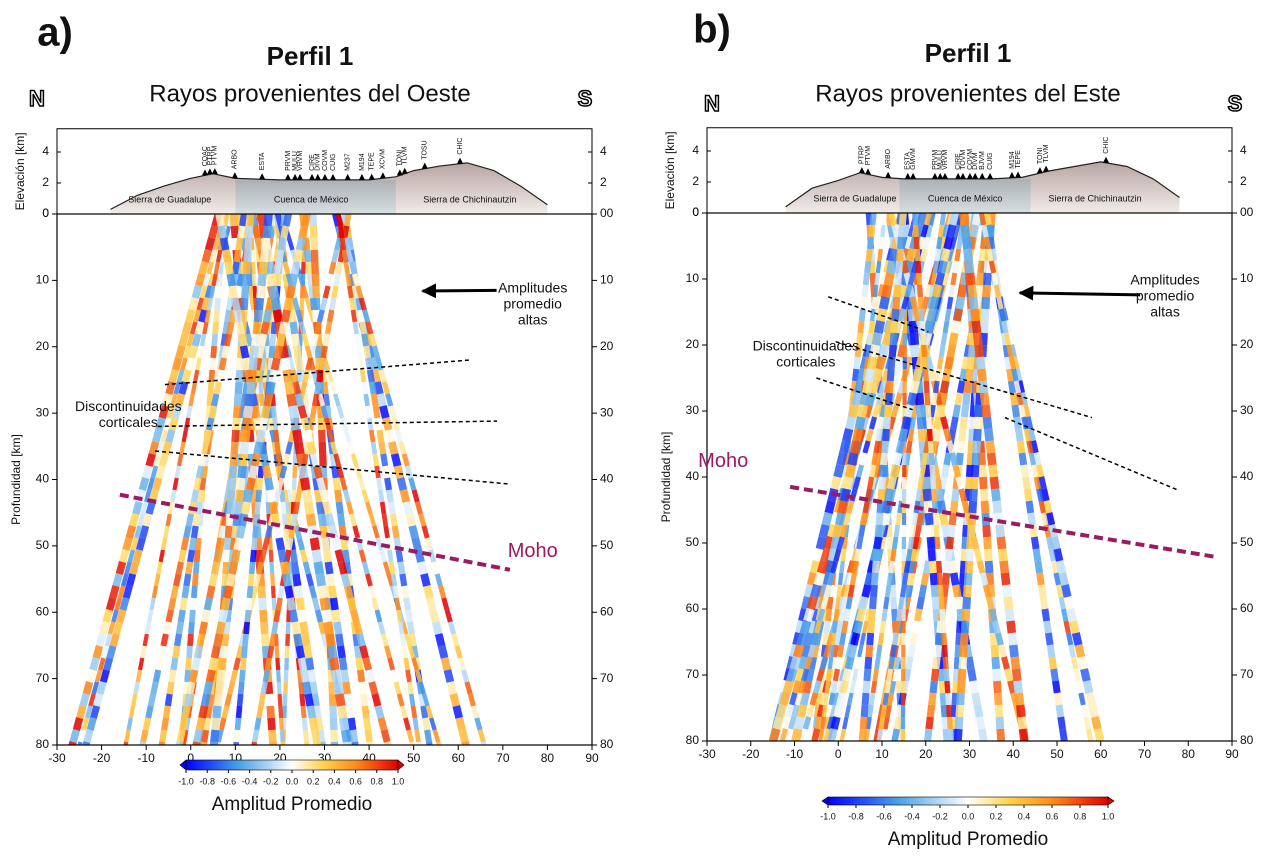 The height and width of the screenshot is (867, 1273). What do you see at coordinates (723, 461) in the screenshot?
I see `annotation: Moho` at bounding box center [723, 461].